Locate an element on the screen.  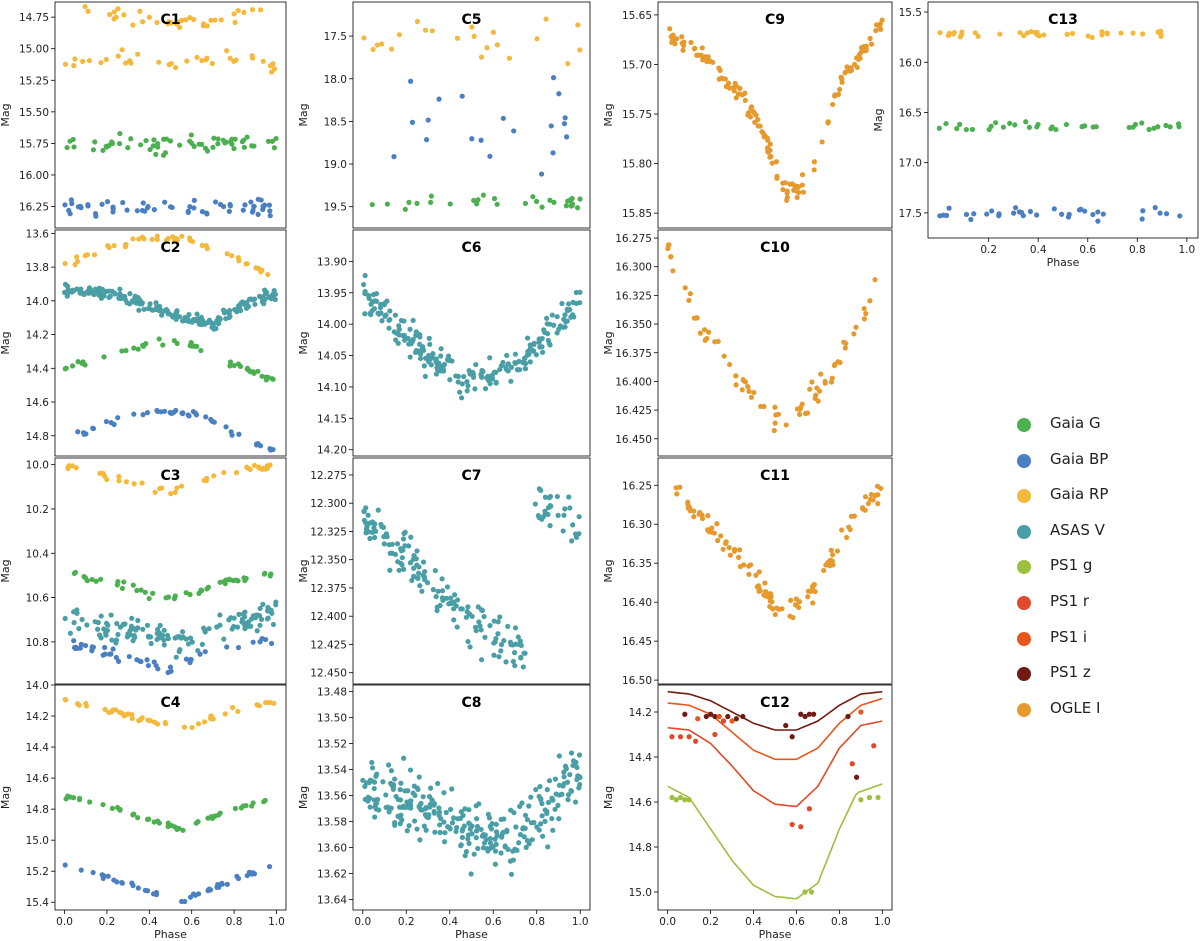
y-tick-label: 16.325 is located at coordinates (633, 296).